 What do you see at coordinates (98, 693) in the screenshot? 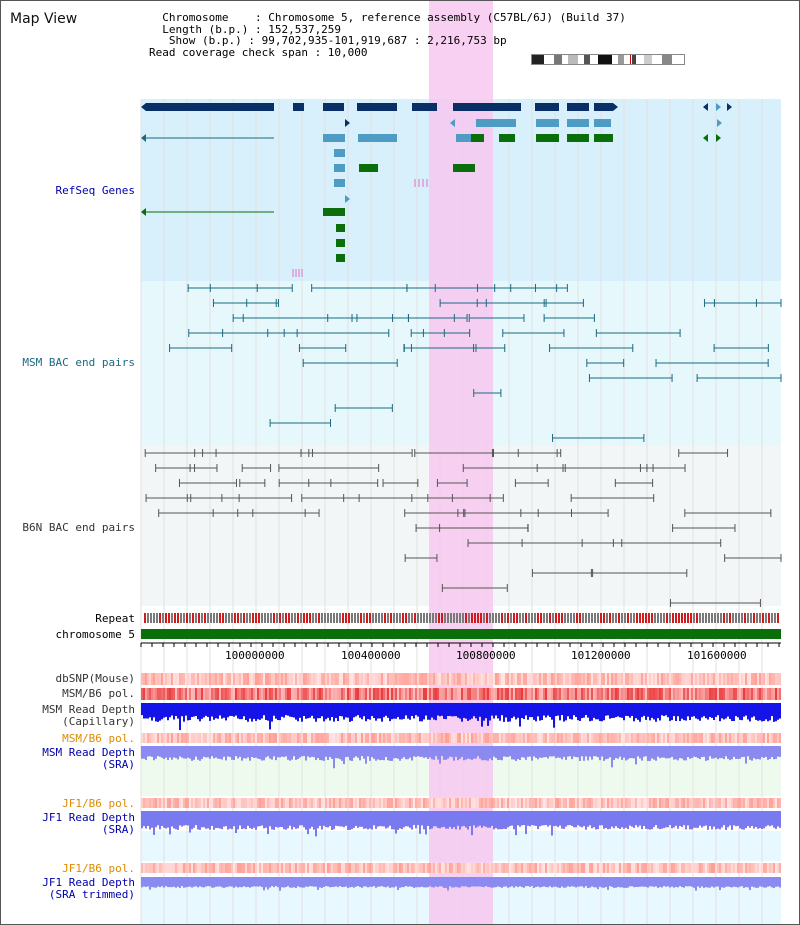
I see `msm-b6-pol-label: MSM/B6 pol.` at bounding box center [98, 693].